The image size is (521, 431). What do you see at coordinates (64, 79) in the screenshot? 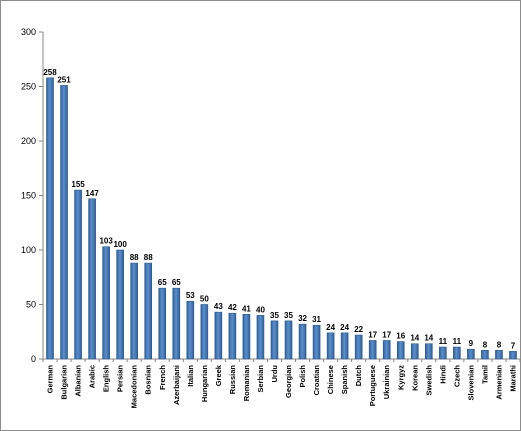
I see `data-label: 251` at bounding box center [64, 79].